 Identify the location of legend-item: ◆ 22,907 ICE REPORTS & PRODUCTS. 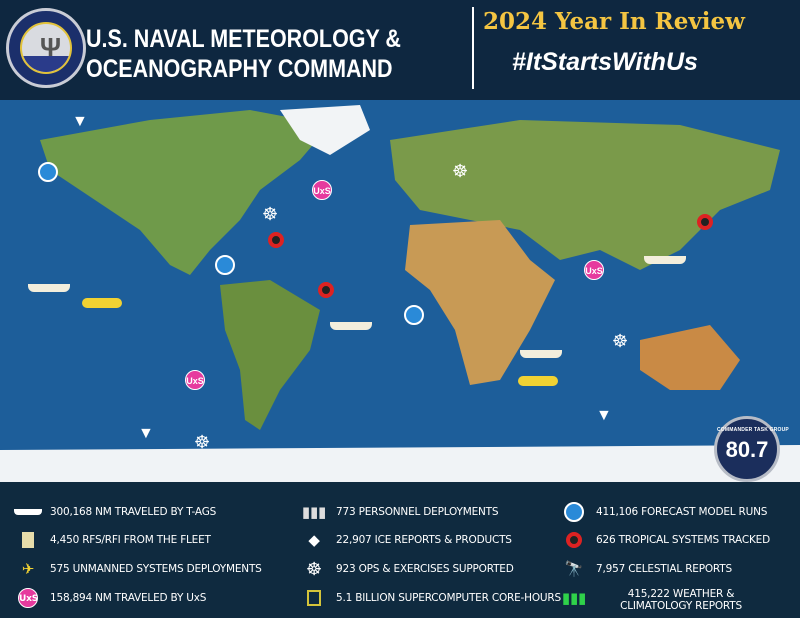
(406, 540).